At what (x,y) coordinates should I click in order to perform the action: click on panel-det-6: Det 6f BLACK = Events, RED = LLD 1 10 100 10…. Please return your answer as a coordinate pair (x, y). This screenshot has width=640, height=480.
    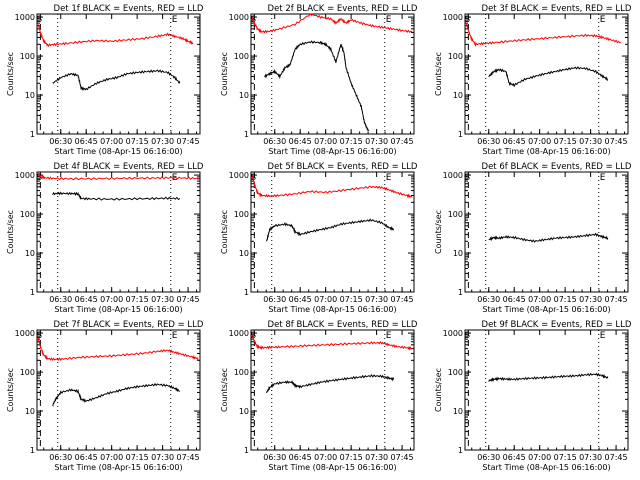
    Looking at the image, I should click on (533, 238).